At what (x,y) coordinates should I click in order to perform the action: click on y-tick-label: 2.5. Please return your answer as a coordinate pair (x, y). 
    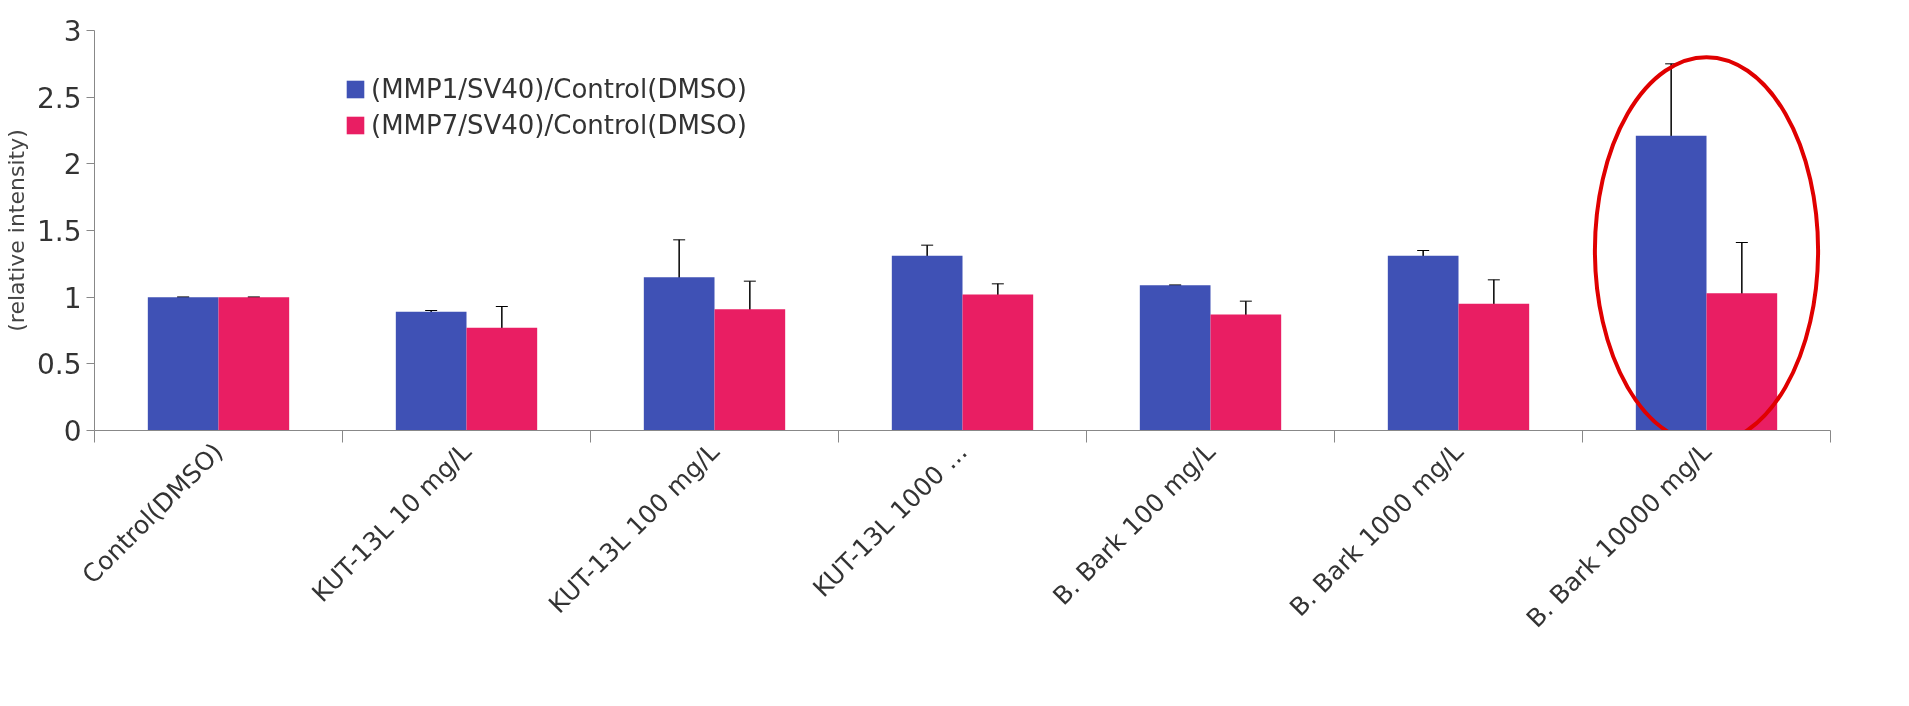
    Looking at the image, I should click on (59, 98).